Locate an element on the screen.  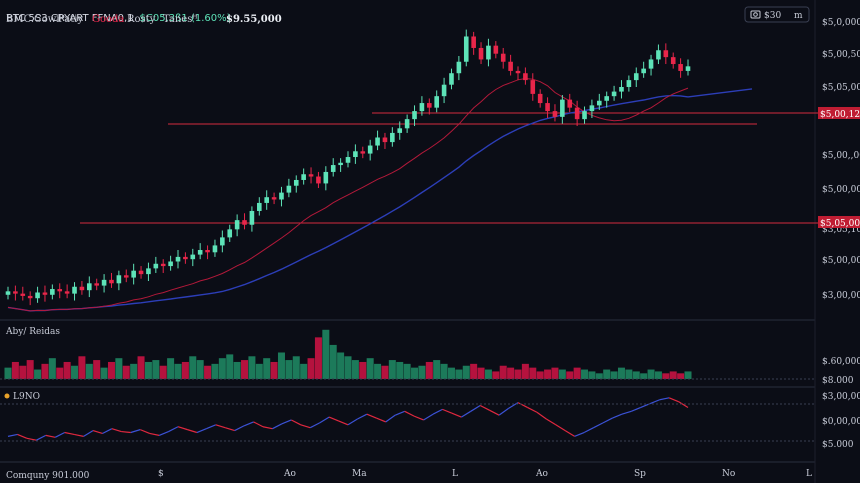
tab-rosty: Rosty is located at coordinates (141, 19).